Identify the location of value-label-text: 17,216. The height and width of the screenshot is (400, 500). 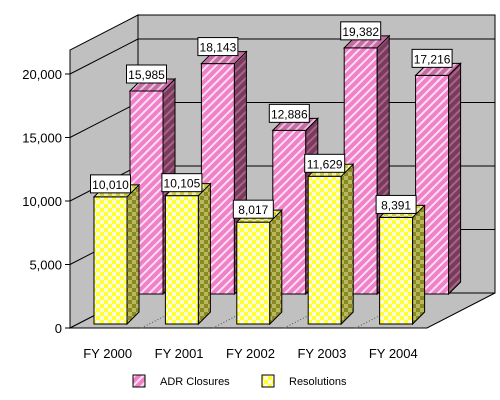
(432, 59).